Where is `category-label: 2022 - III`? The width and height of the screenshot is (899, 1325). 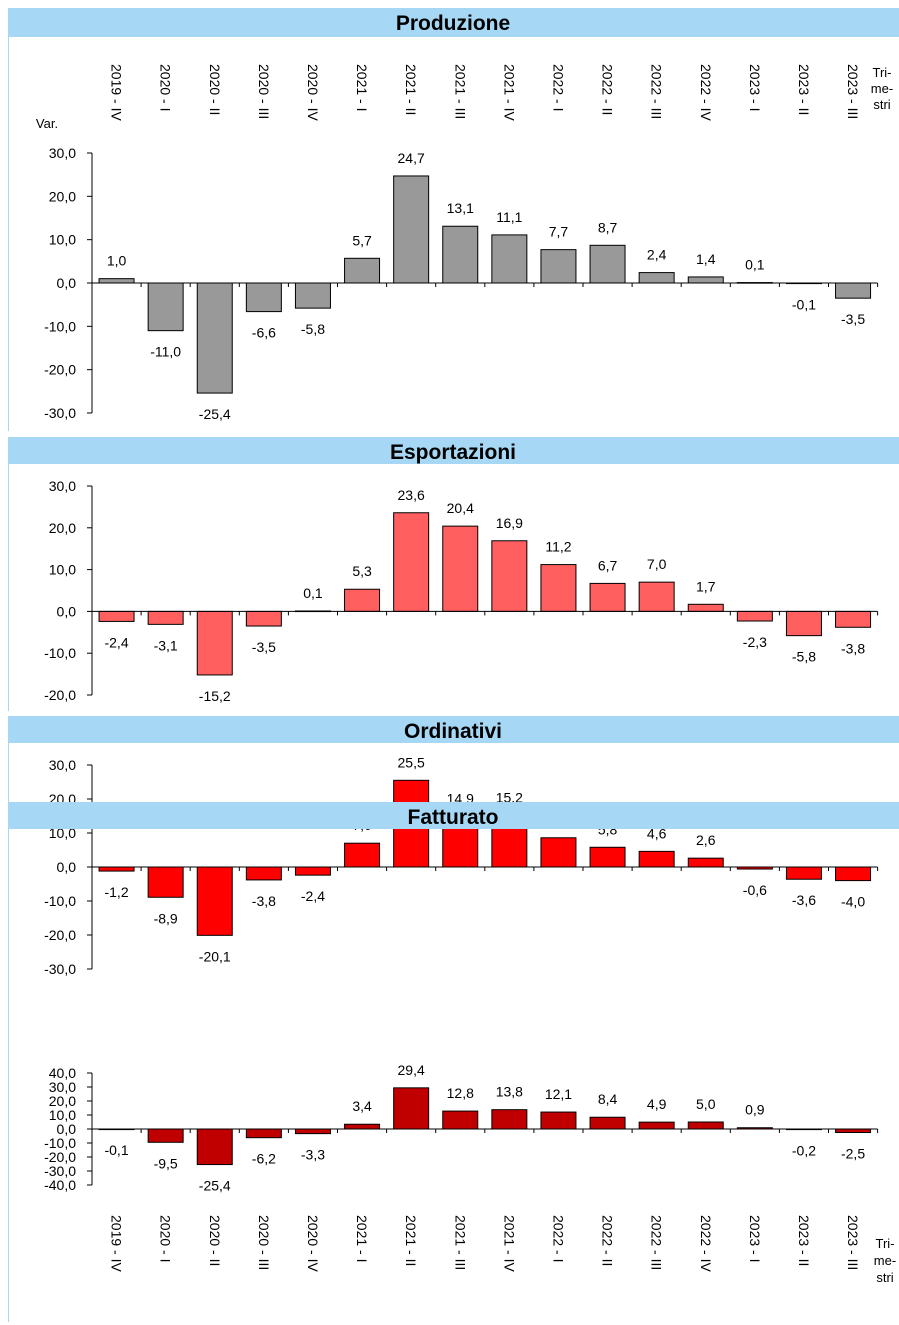 category-label: 2022 - III is located at coordinates (657, 1242).